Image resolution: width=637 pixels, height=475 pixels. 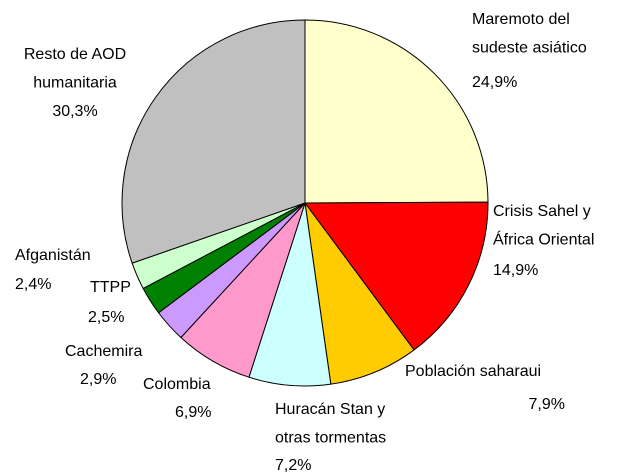 What do you see at coordinates (330, 409) in the screenshot?
I see `slice-label: Huracán Stan y` at bounding box center [330, 409].